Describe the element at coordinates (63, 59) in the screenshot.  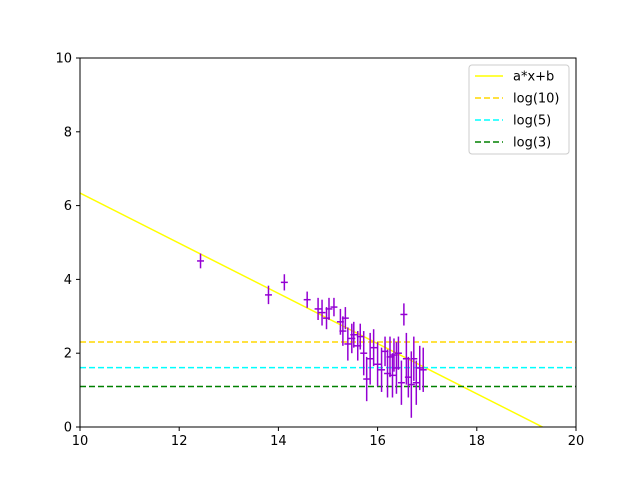
I see `y-tick-label: 10` at that location.